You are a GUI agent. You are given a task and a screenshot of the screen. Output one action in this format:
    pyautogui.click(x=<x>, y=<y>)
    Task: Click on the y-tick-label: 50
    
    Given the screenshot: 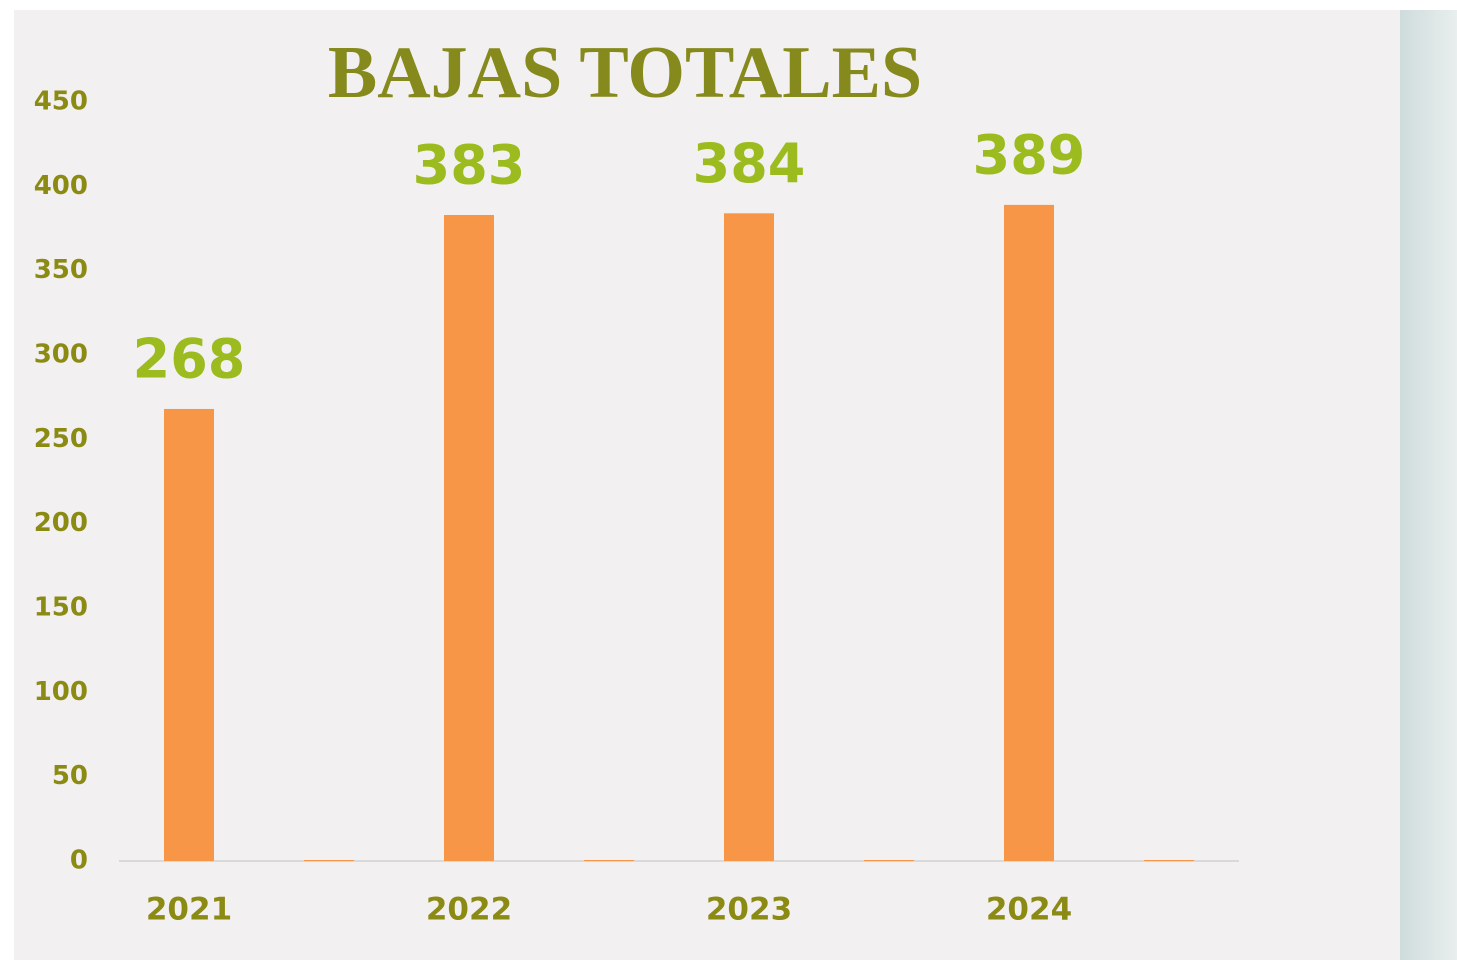 What is the action you would take?
    pyautogui.click(x=70, y=776)
    